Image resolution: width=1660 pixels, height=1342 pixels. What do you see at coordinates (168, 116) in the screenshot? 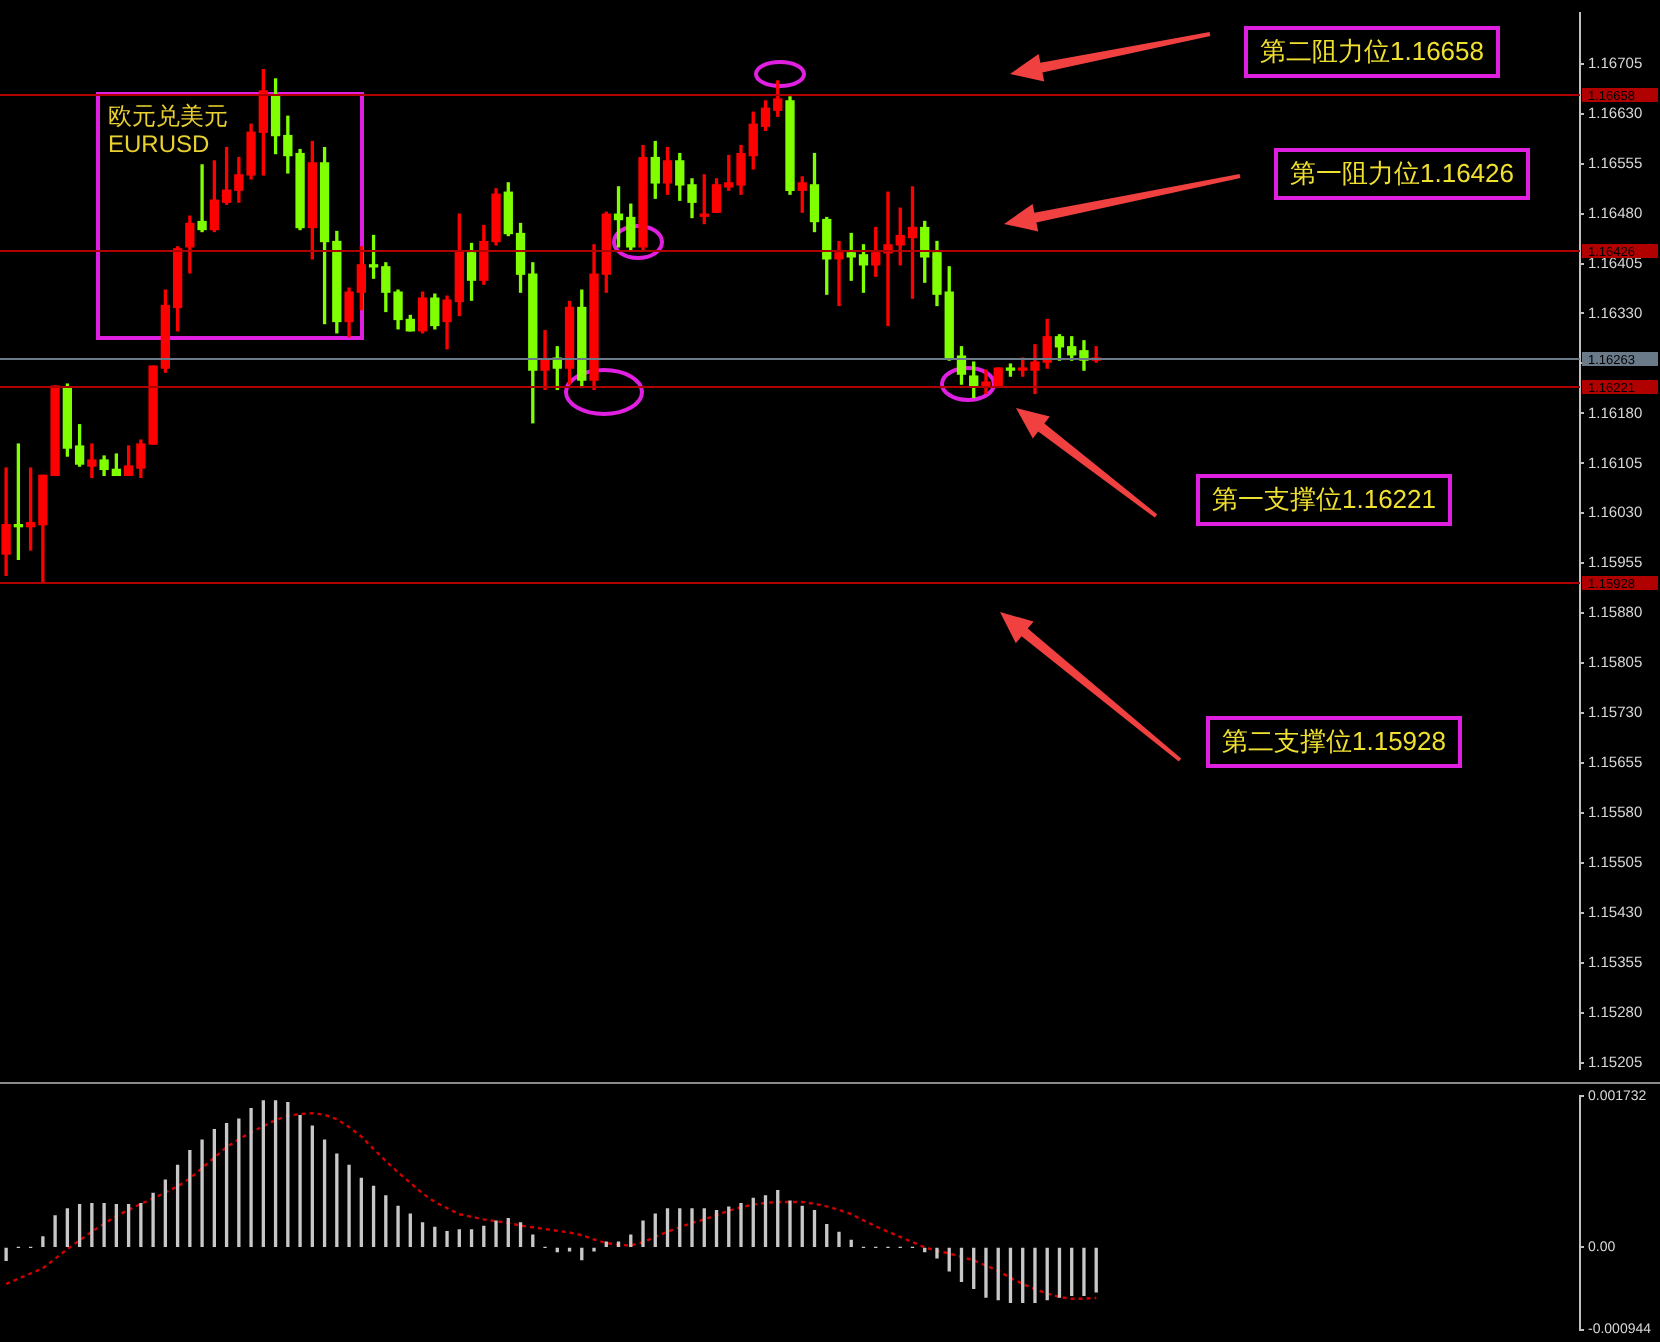
I see `annotation: 欧元兑美元` at bounding box center [168, 116].